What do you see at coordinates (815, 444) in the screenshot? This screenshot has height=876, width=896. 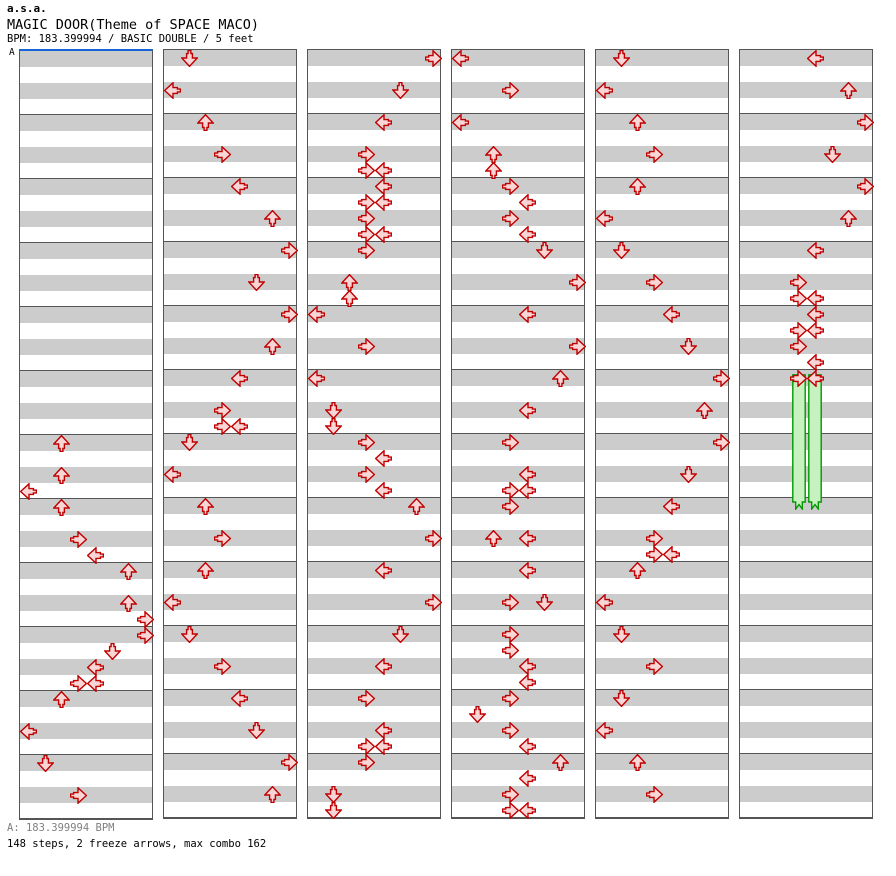 I see `freeze-arrow-body` at bounding box center [815, 444].